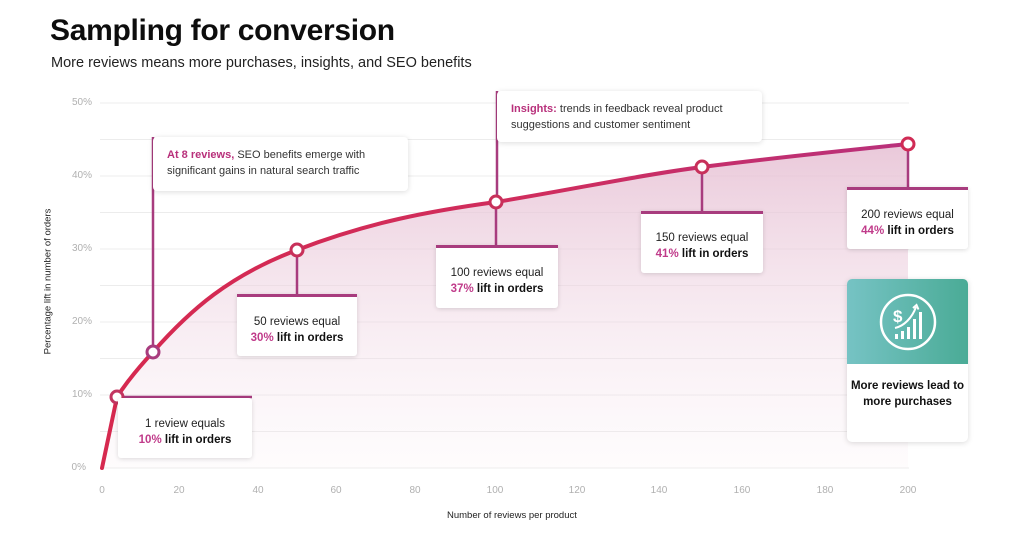 The width and height of the screenshot is (1024, 557). I want to click on callout-200-reviews: 200 reviews equal 44% lift in orders, so click(907, 218).